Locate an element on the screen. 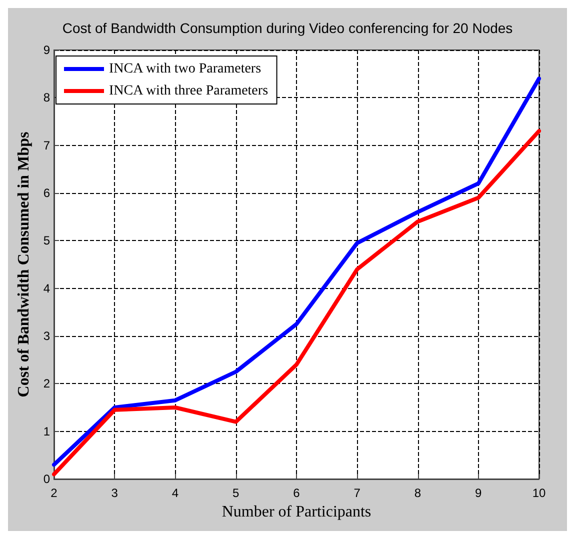 The width and height of the screenshot is (575, 539). x-axis-title: Number of Participants is located at coordinates (297, 511).